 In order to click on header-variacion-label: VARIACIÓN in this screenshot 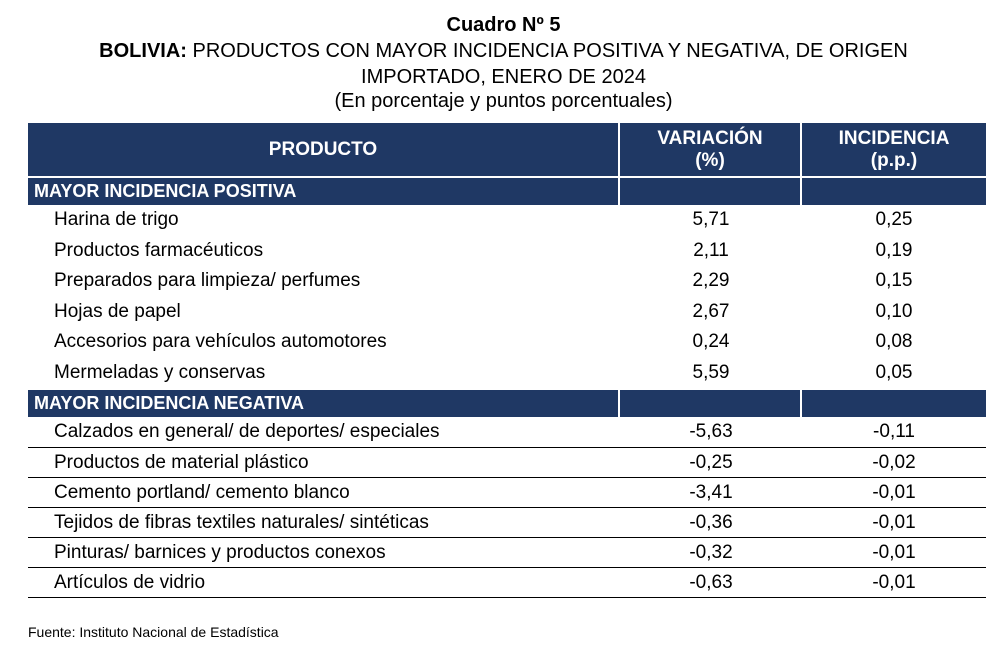, I will do `click(710, 138)`.